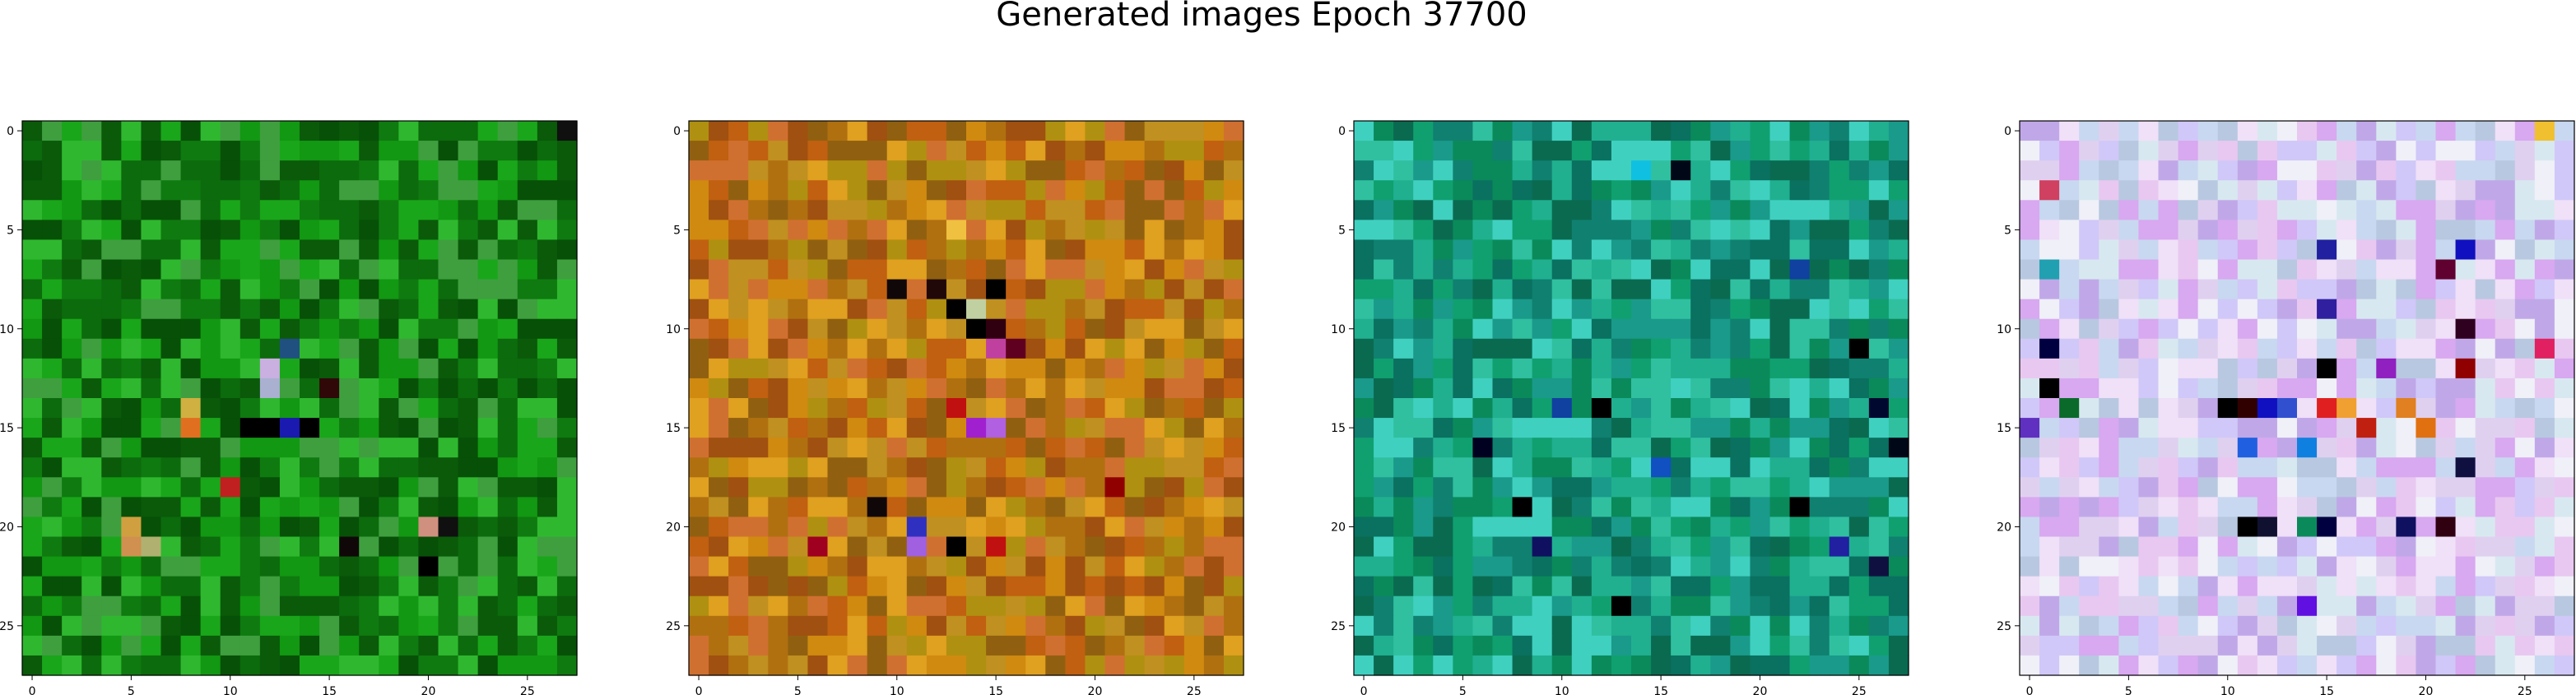 The image size is (2576, 695). What do you see at coordinates (527, 690) in the screenshot?
I see `x-tick-label: 25` at bounding box center [527, 690].